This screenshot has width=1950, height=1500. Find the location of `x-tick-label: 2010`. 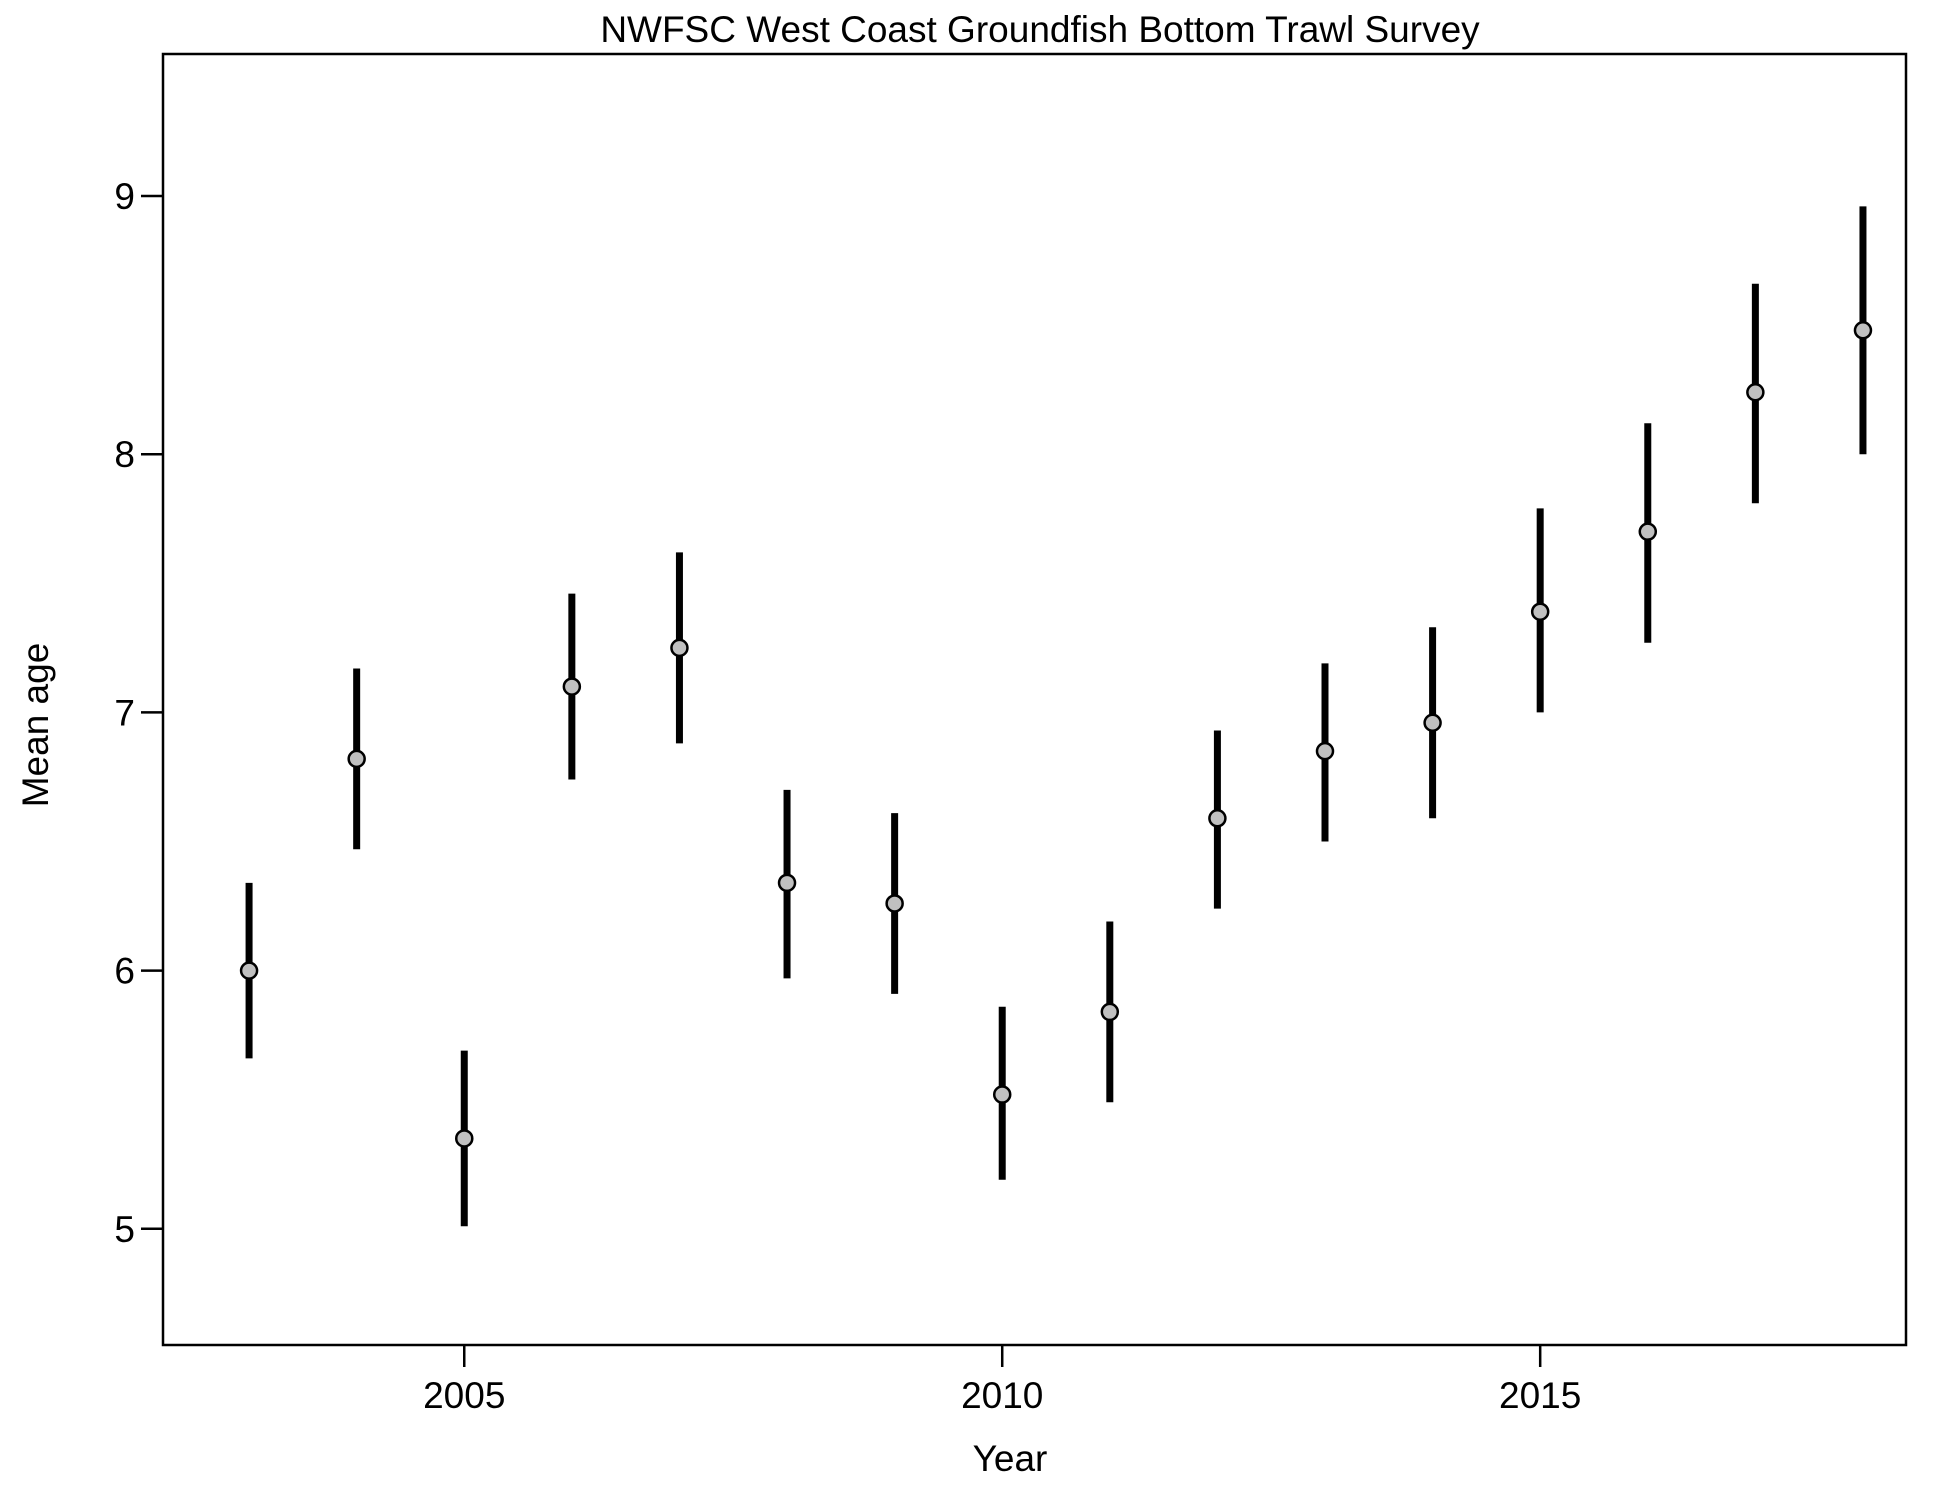

x-tick-label: 2010 is located at coordinates (1002, 1395).